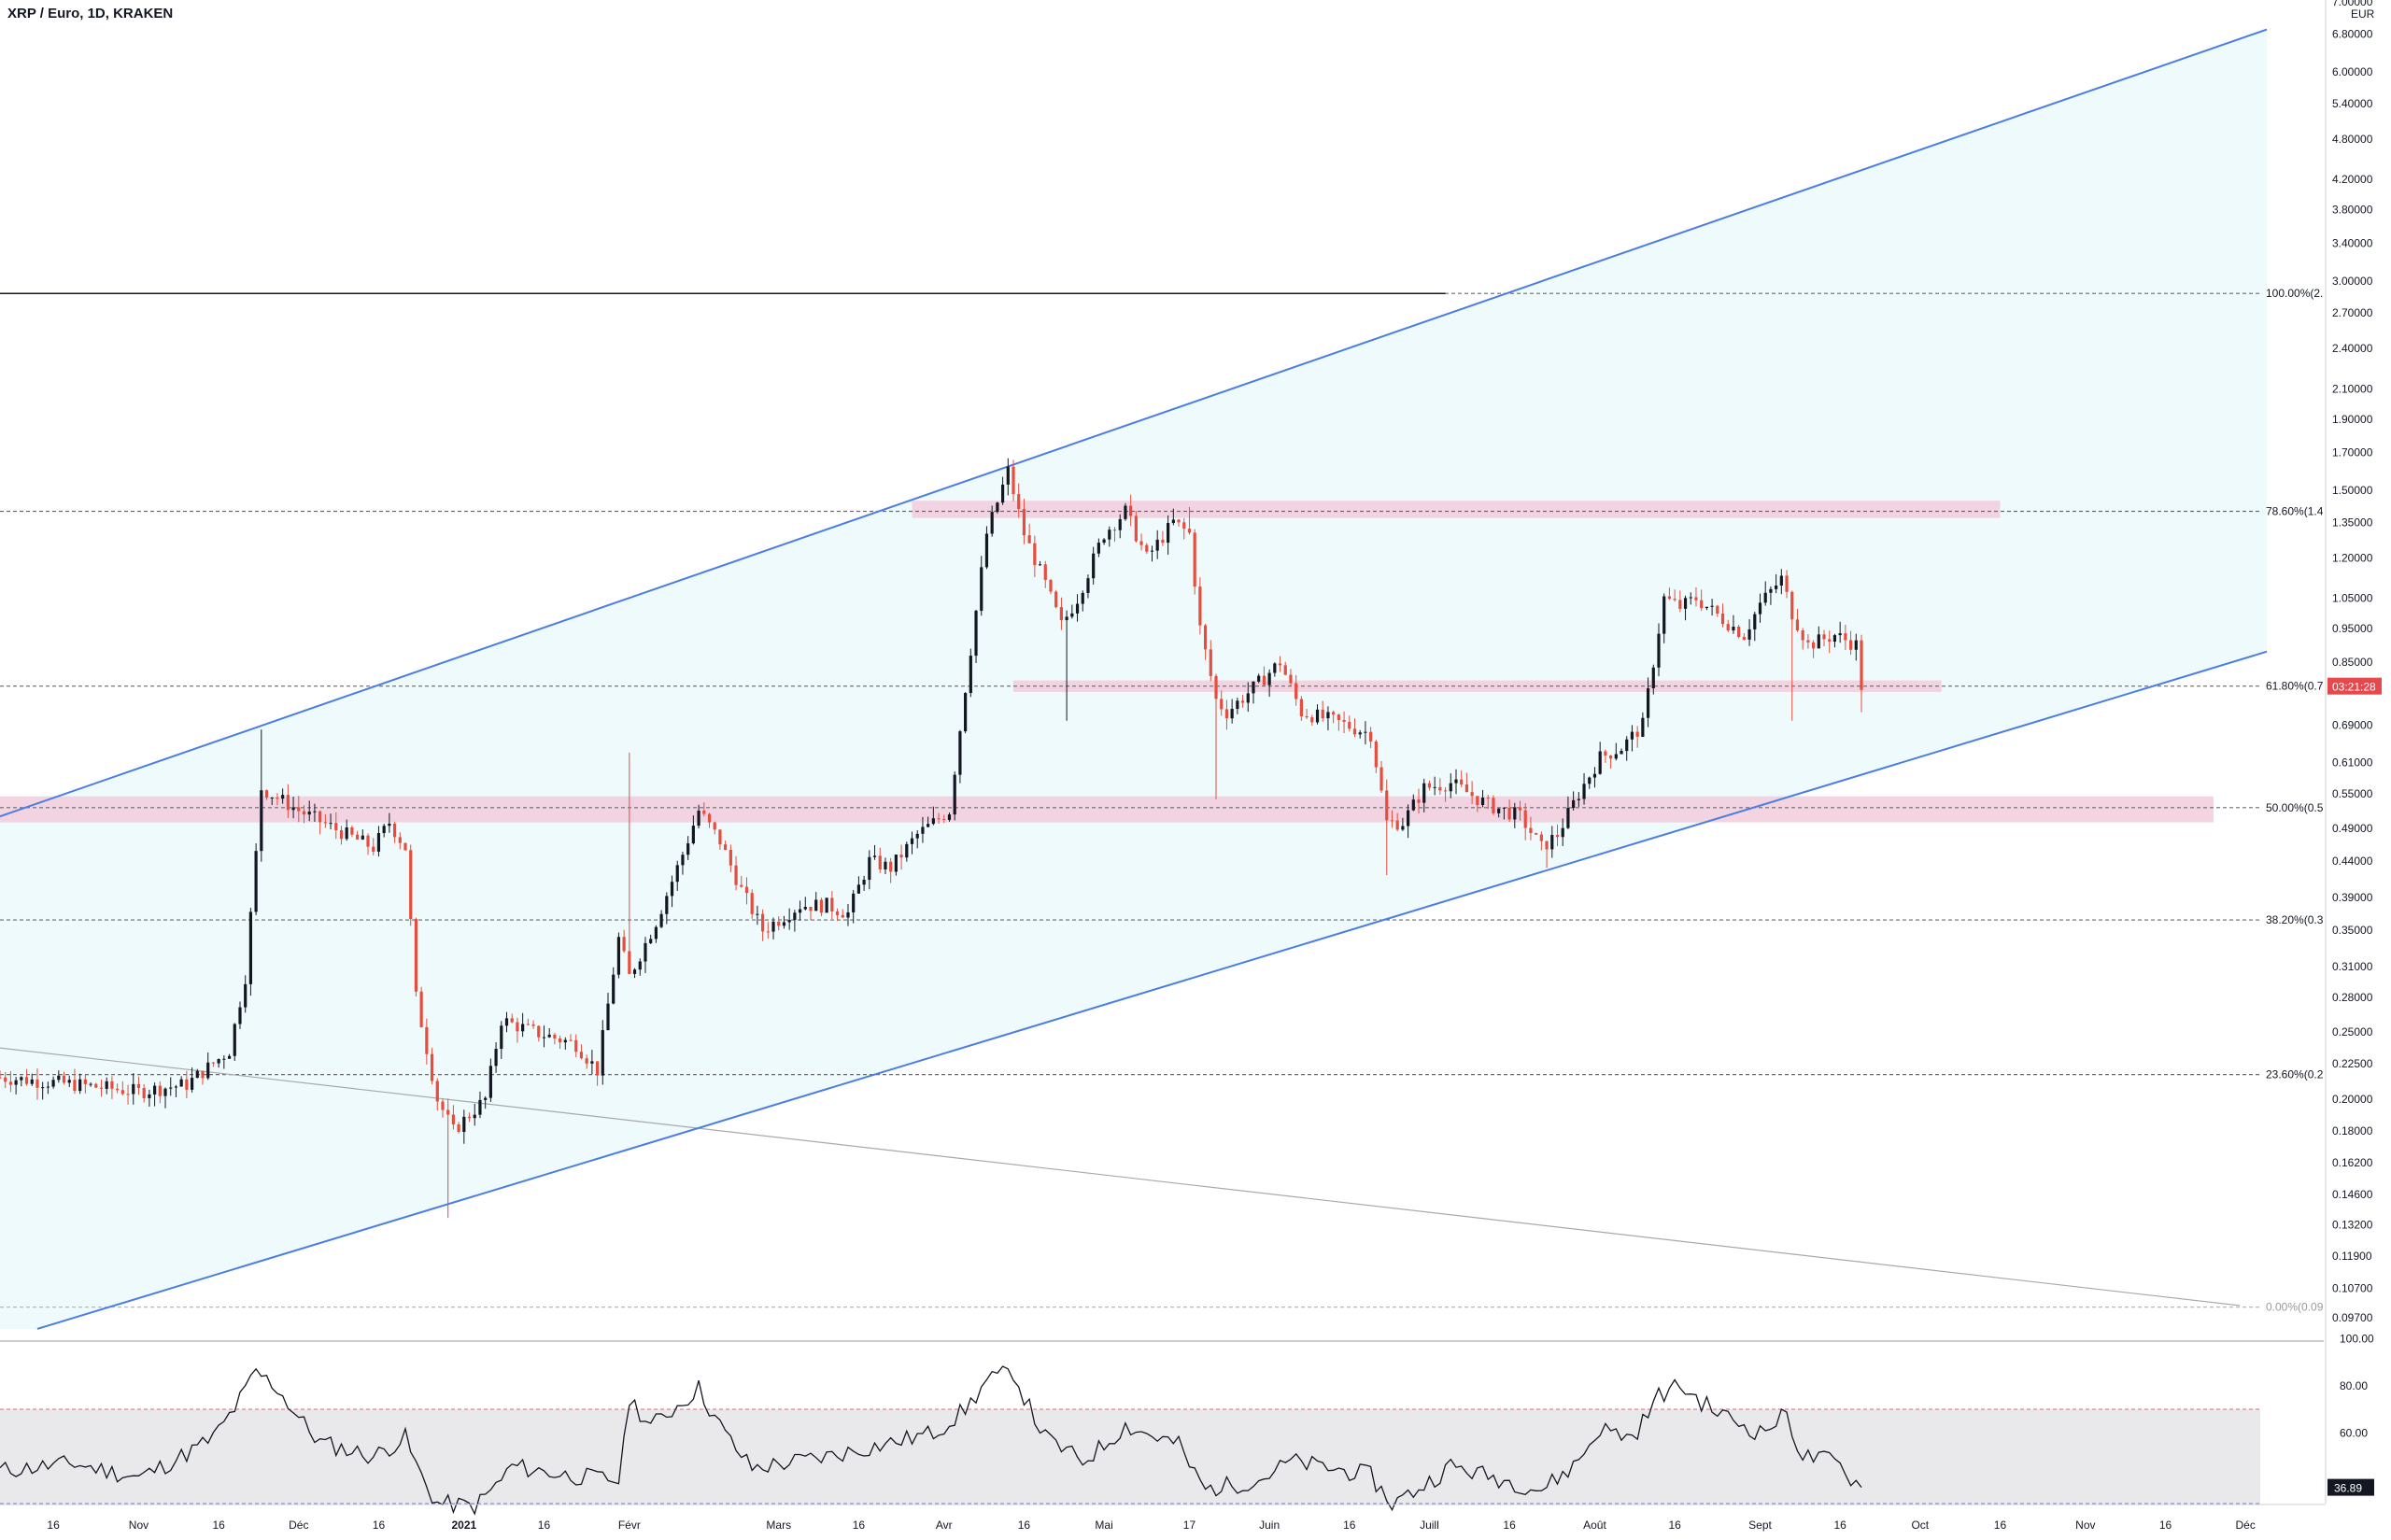 This screenshot has height=1540, width=2391. Describe the element at coordinates (2352, 763) in the screenshot. I see `price-tick-label: 0.61000` at that location.